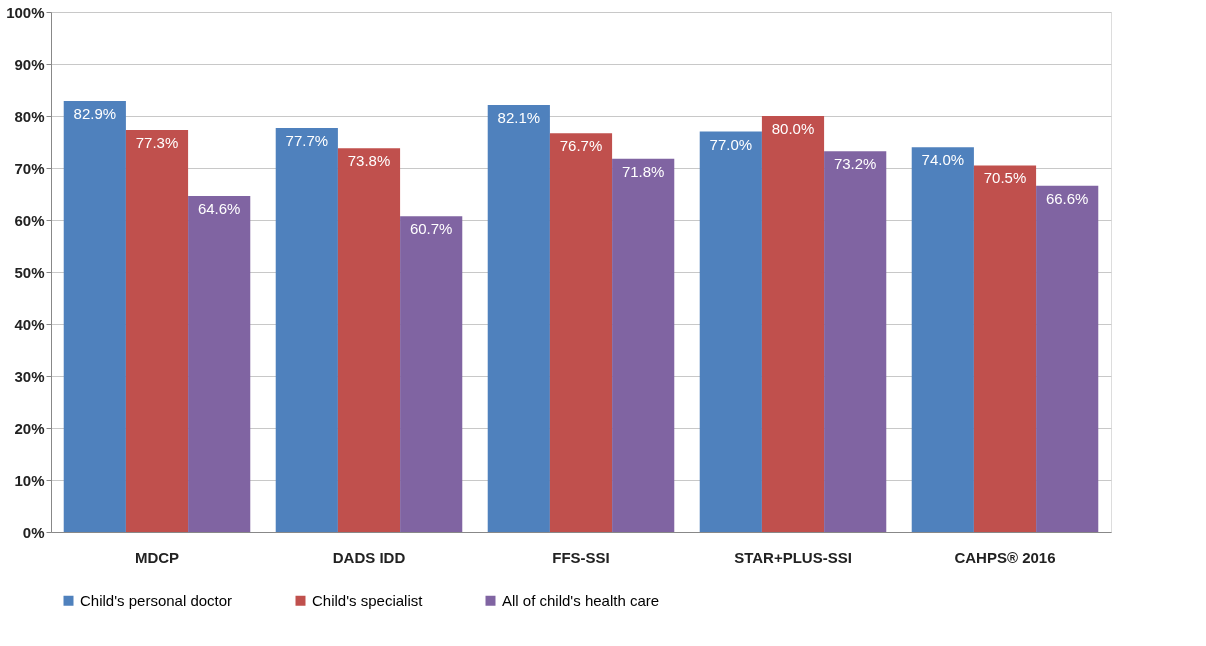  What do you see at coordinates (219, 209) in the screenshot?
I see `data-label: 64.6%` at bounding box center [219, 209].